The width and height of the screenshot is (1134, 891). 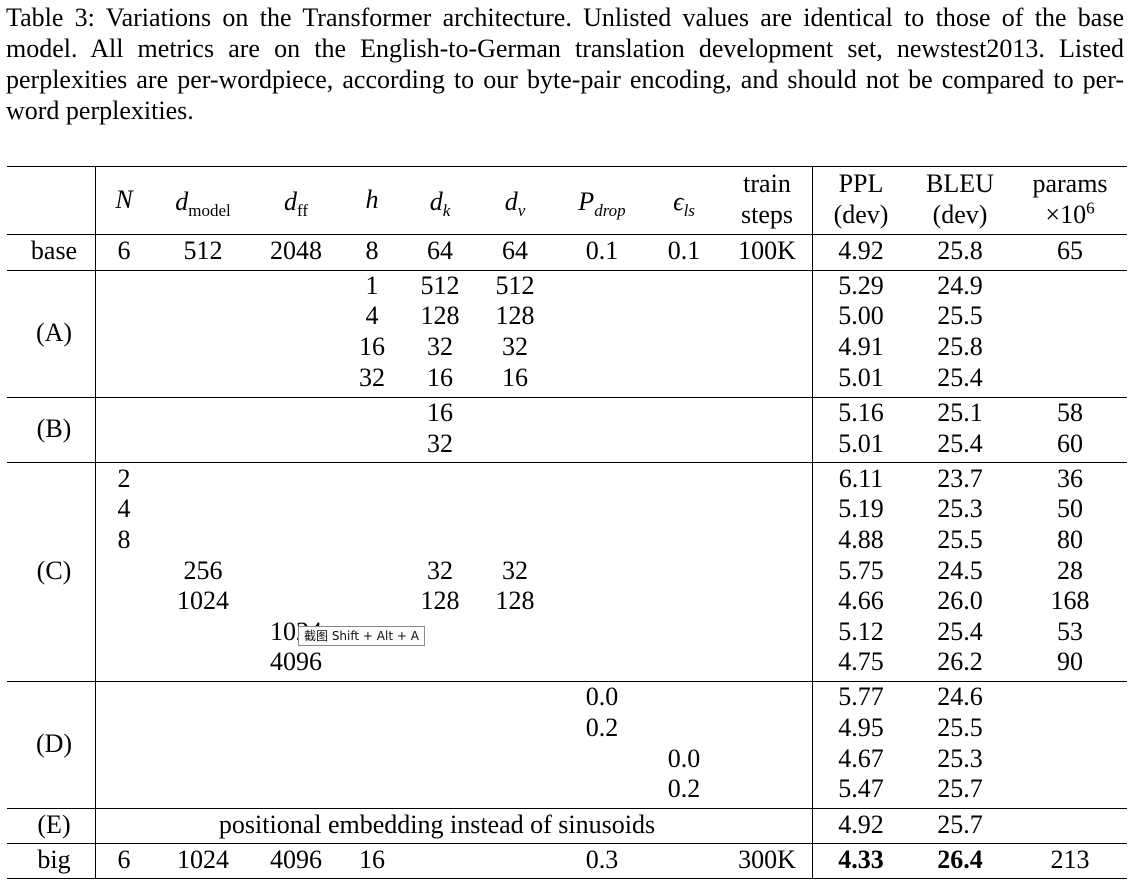 I want to click on header-h: h, so click(x=372, y=199).